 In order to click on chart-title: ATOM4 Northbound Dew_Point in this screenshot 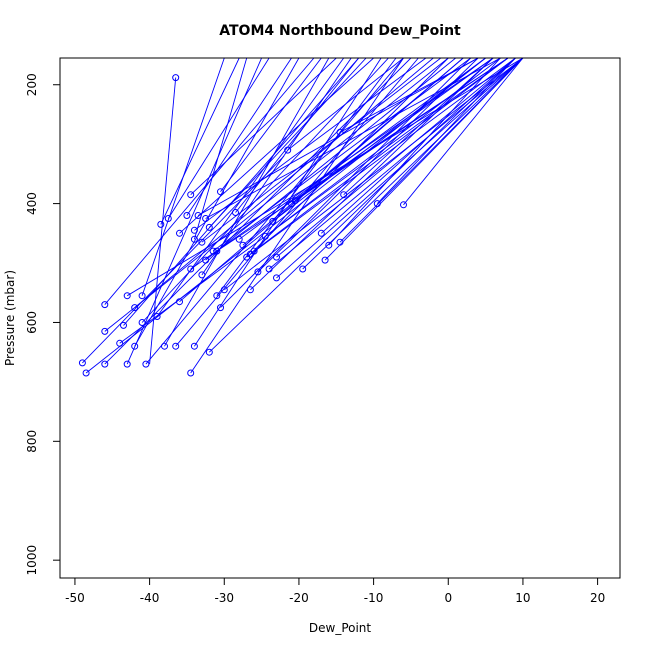, I will do `click(340, 31)`.